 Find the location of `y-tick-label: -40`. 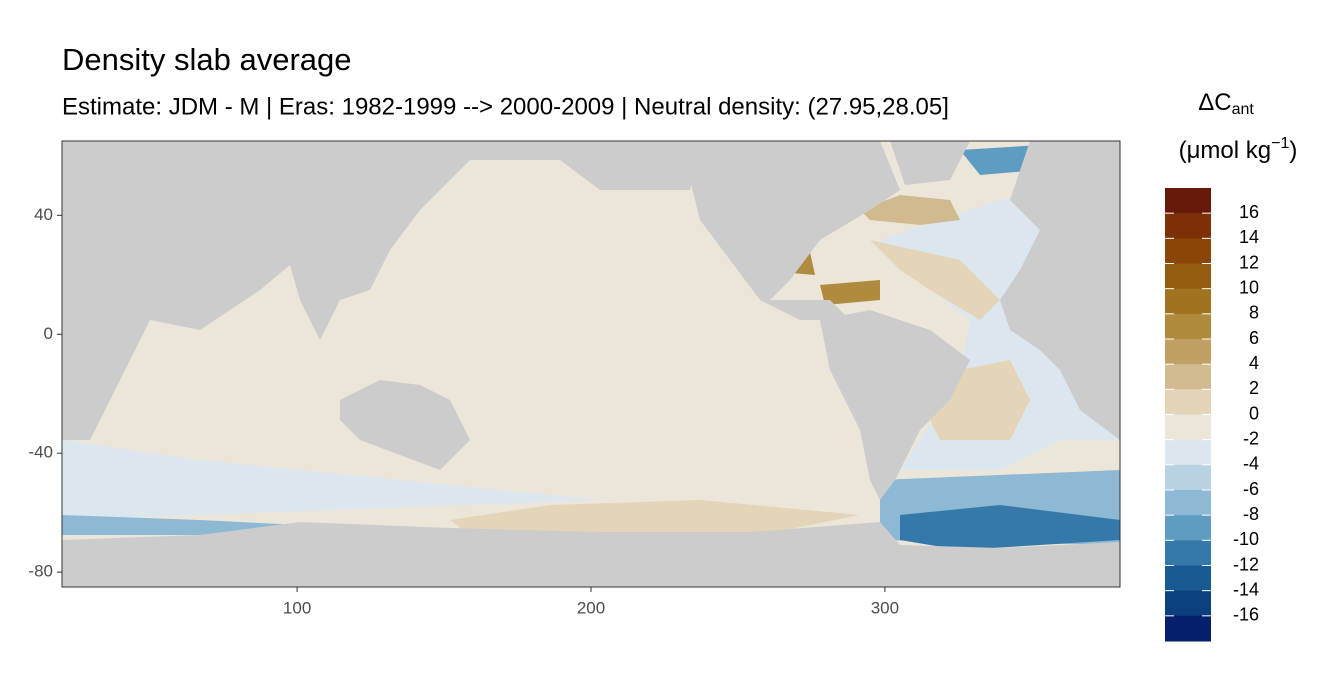

y-tick-label: -40 is located at coordinates (40, 452).